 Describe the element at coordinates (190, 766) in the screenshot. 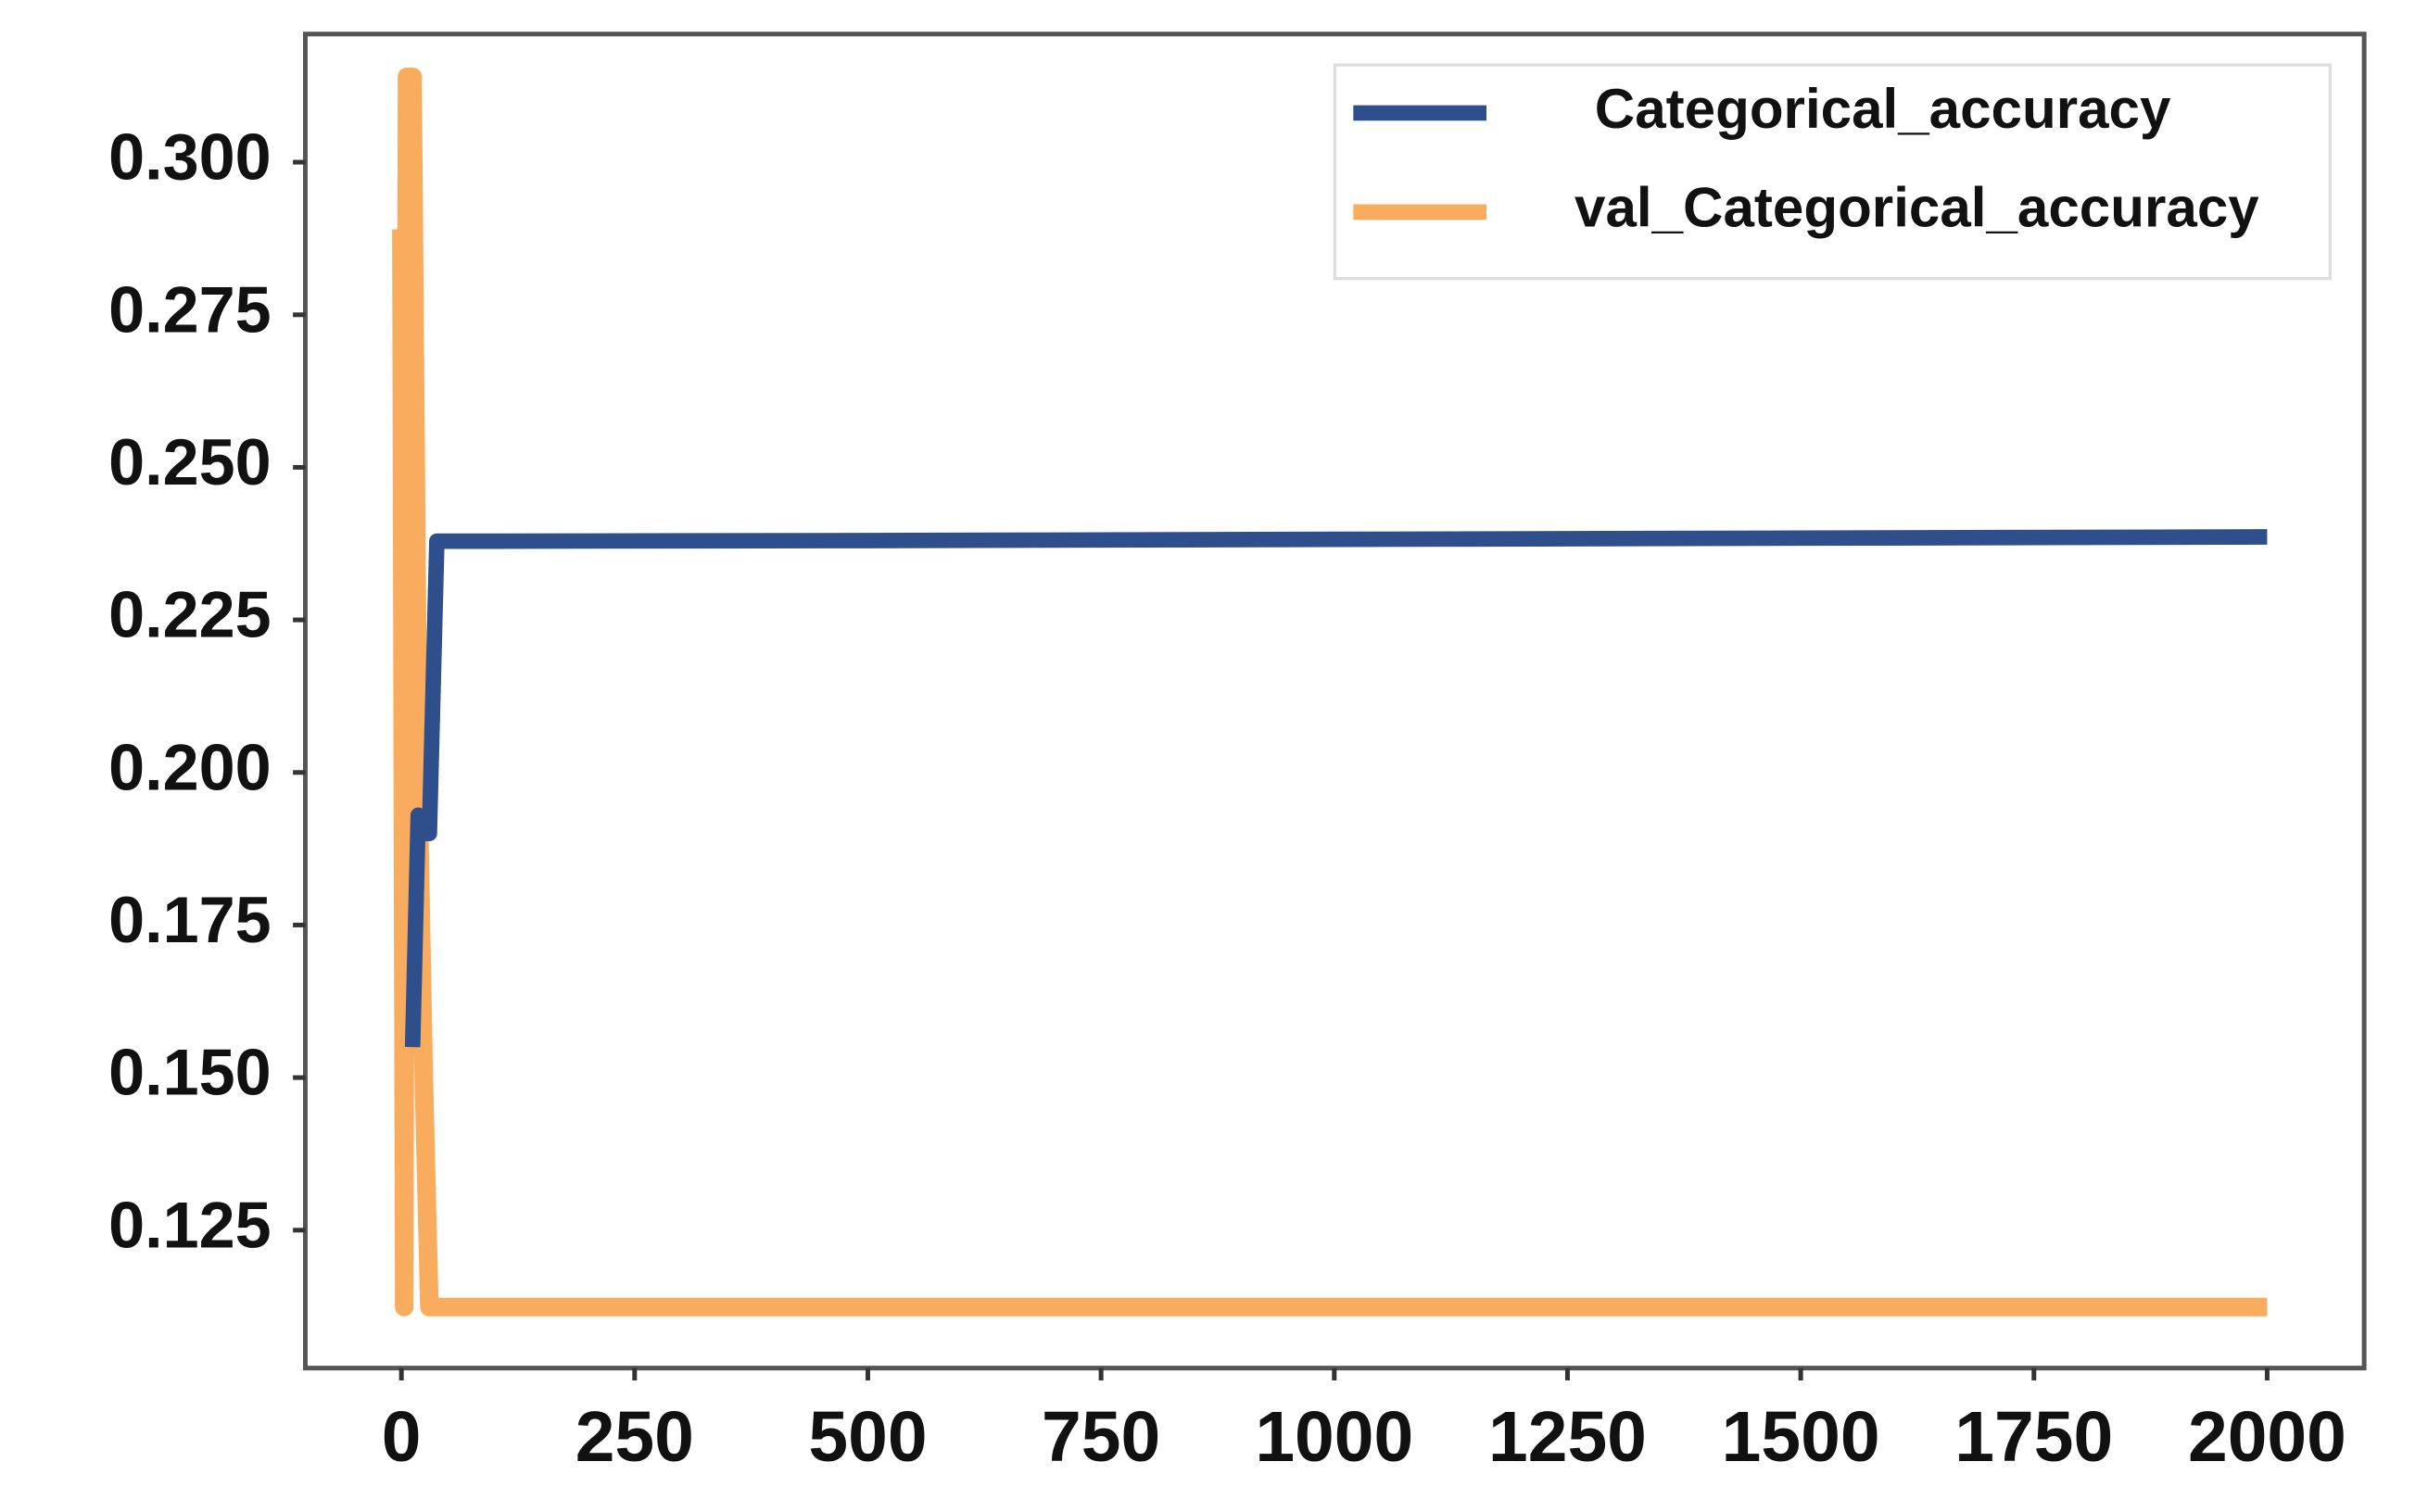

I see `y-tick-label: 0.200` at that location.